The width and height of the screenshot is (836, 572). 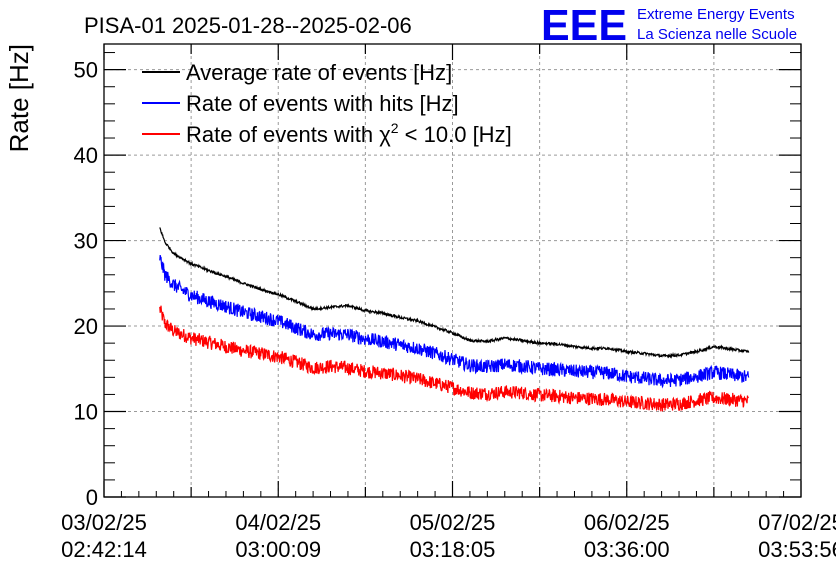 I want to click on x-tick-time: 03:00:09, so click(x=278, y=549).